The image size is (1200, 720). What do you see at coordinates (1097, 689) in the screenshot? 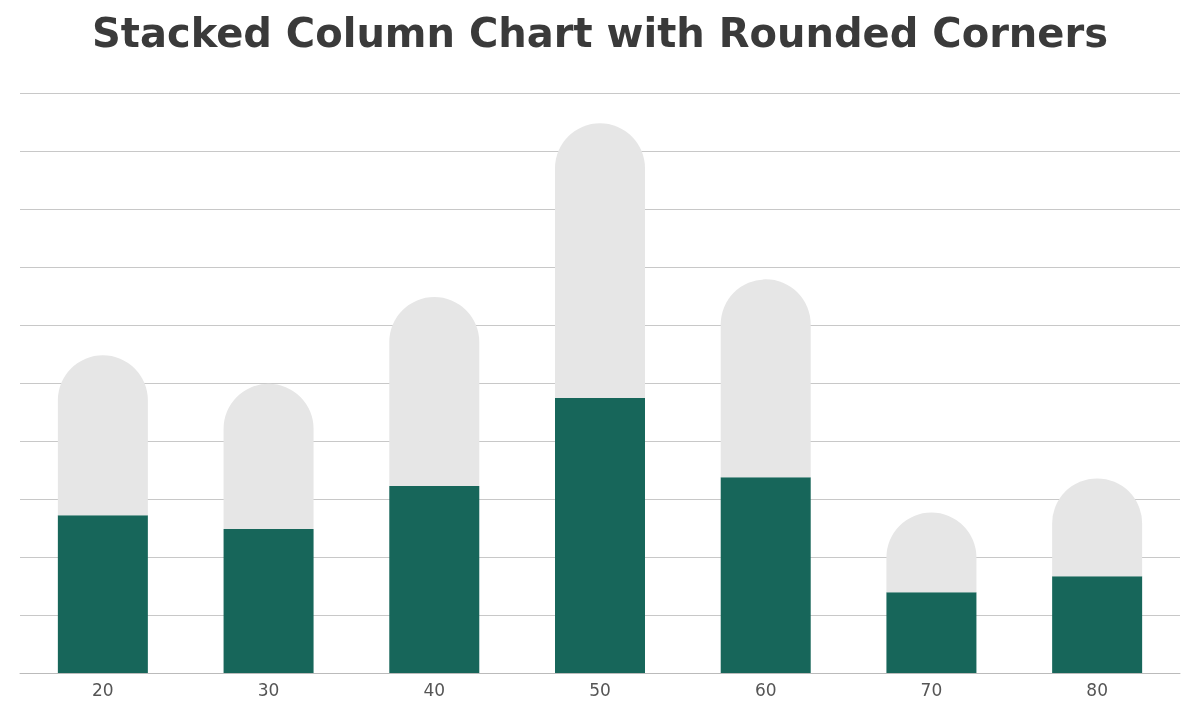
I see `x-tick-label: 80` at bounding box center [1097, 689].